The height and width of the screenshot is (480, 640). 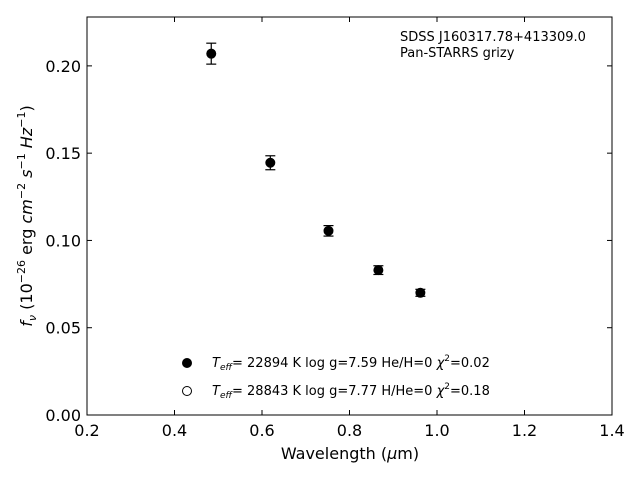 What do you see at coordinates (349, 430) in the screenshot?
I see `x-tick-label: 0.8` at bounding box center [349, 430].